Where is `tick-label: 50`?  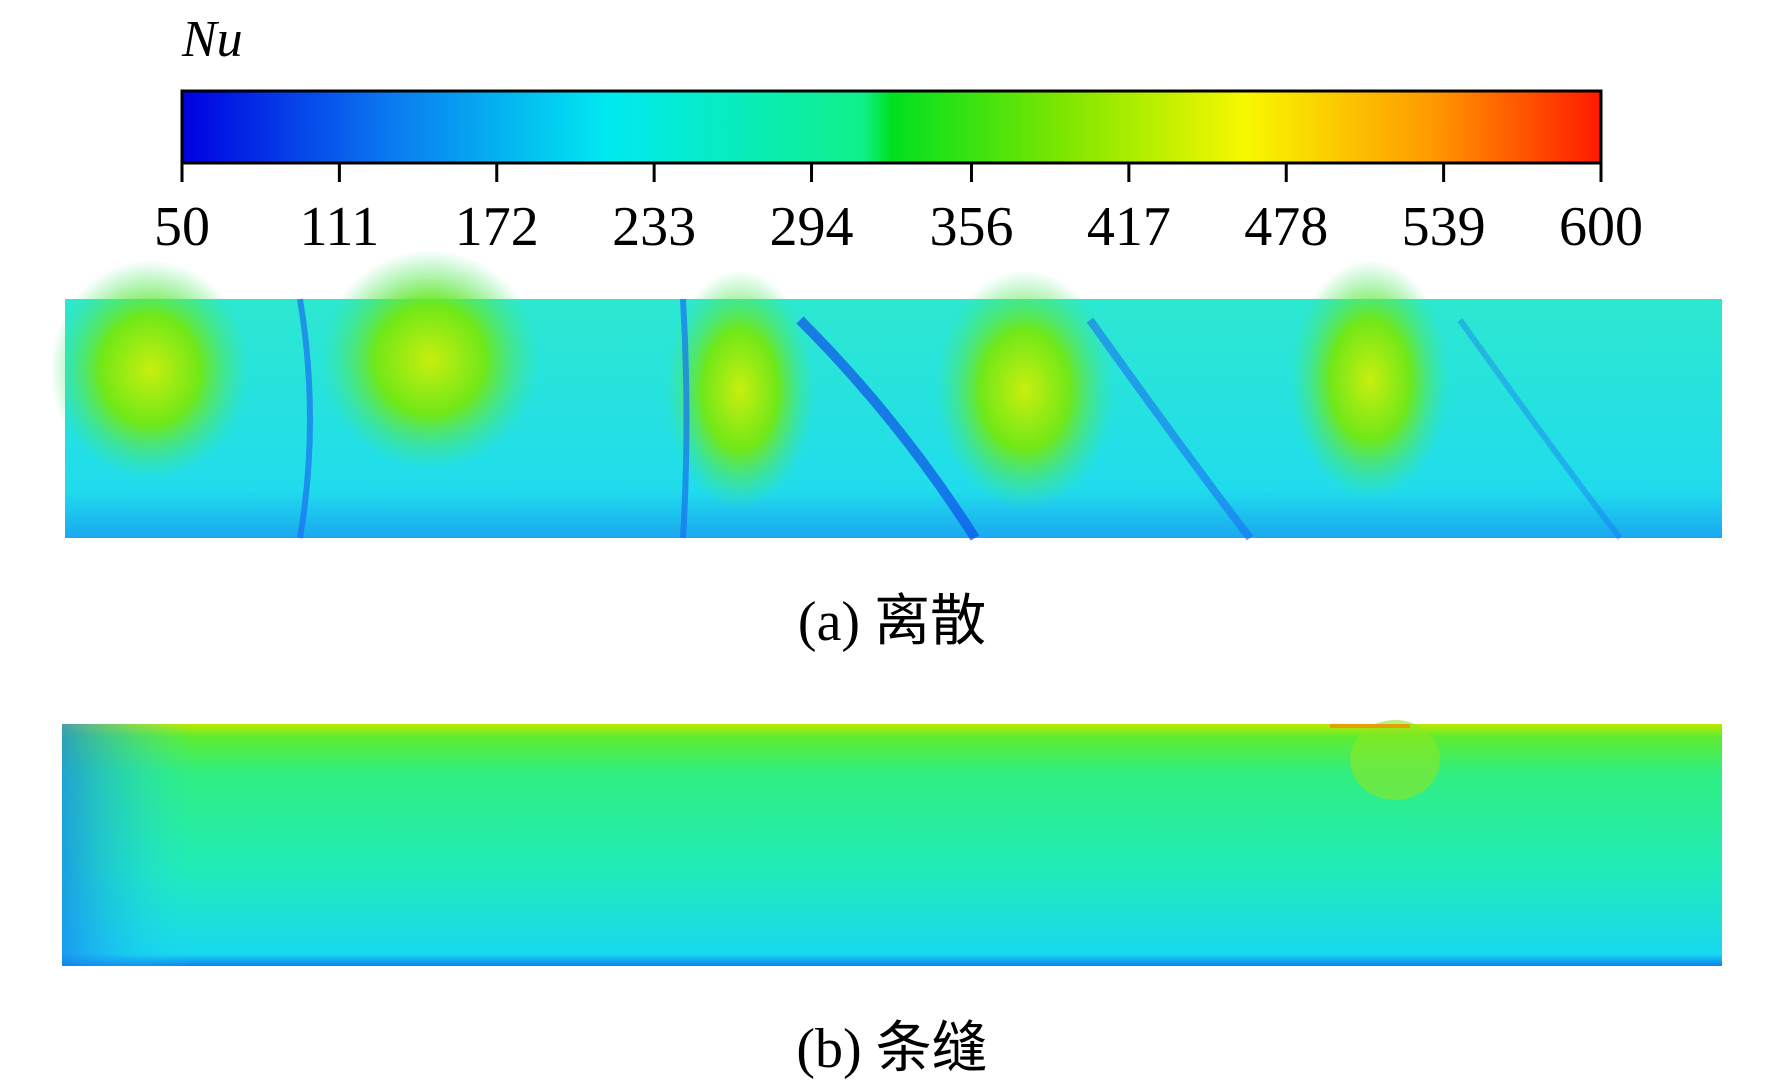 tick-label: 50 is located at coordinates (182, 227).